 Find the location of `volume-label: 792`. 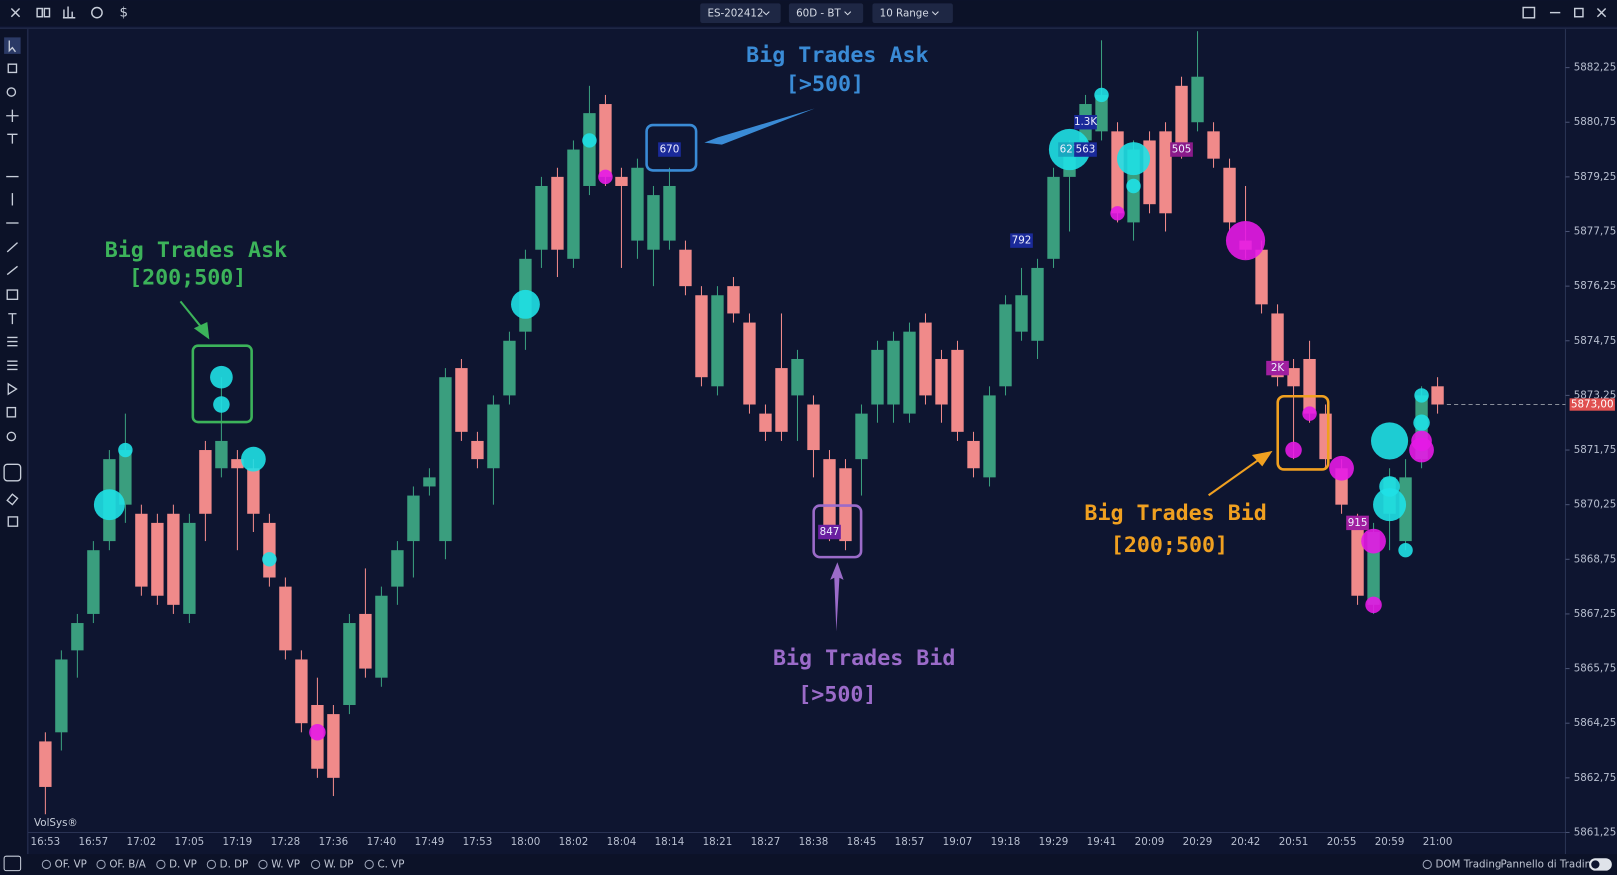

volume-label: 792 is located at coordinates (1022, 241).